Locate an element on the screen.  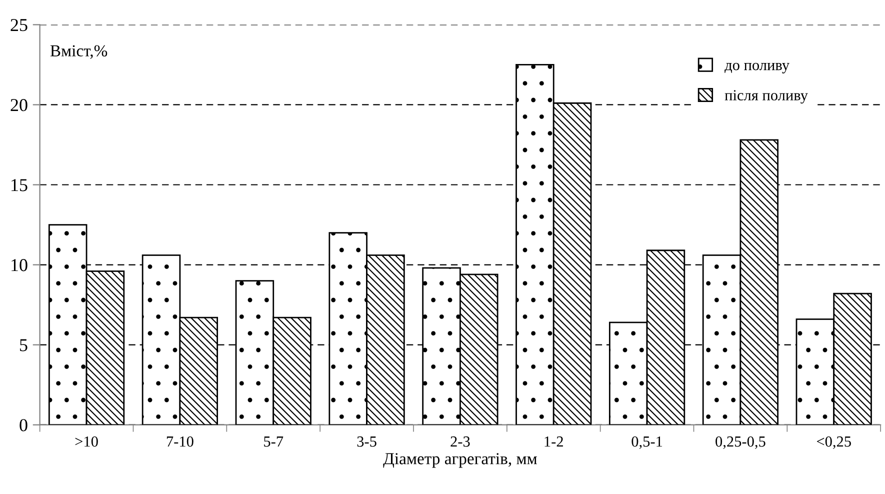
x-tick-label: 2-3 is located at coordinates (460, 441).